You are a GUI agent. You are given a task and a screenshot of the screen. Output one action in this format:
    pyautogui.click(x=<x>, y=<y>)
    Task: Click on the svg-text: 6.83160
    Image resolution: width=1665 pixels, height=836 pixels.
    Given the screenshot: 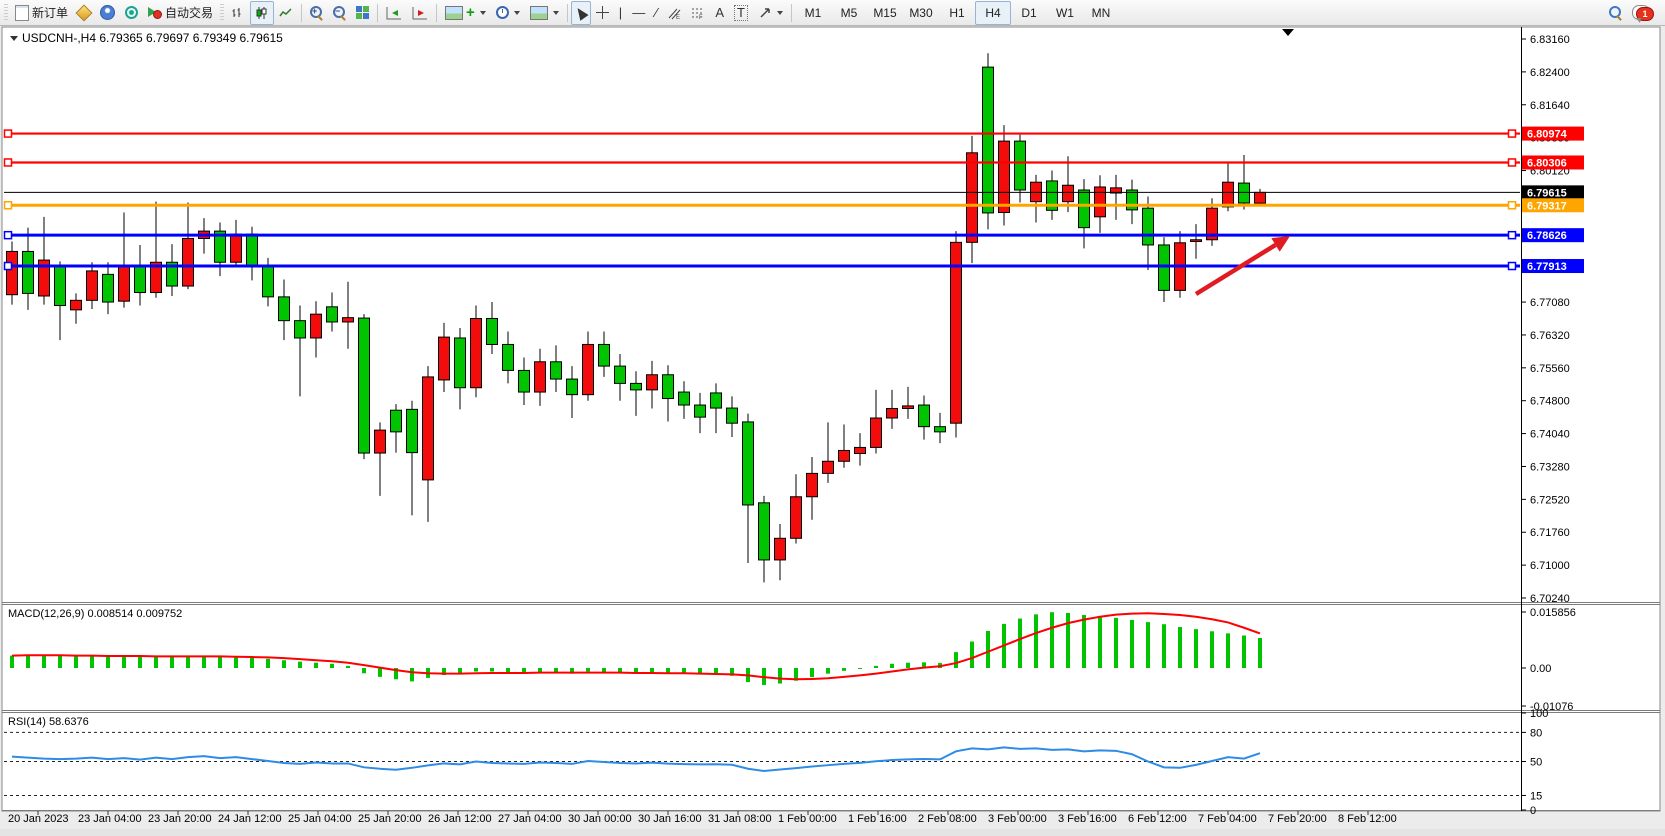 What is the action you would take?
    pyautogui.click(x=1550, y=40)
    